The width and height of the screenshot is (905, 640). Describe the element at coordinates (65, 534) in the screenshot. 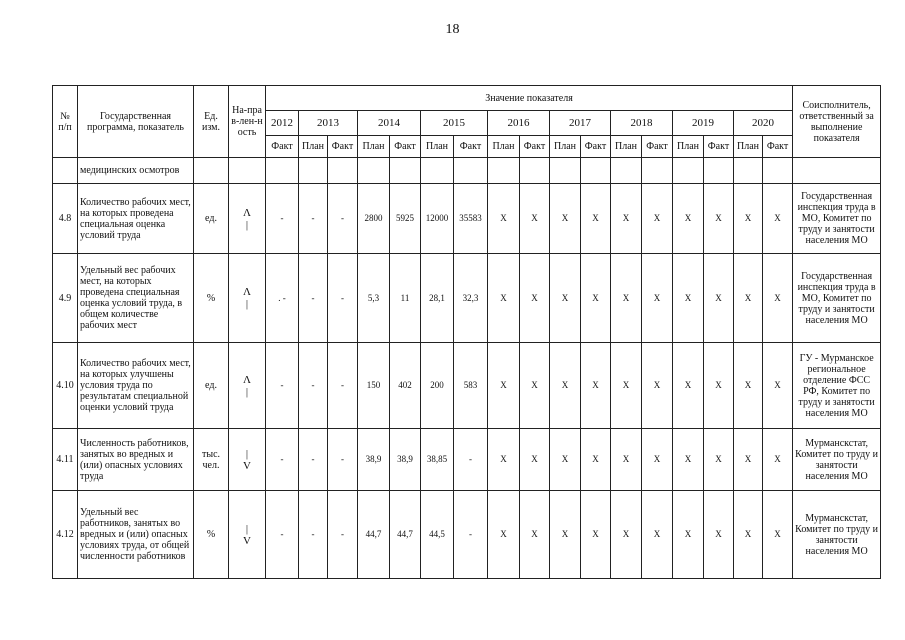

I see `row-number: 4.12` at that location.